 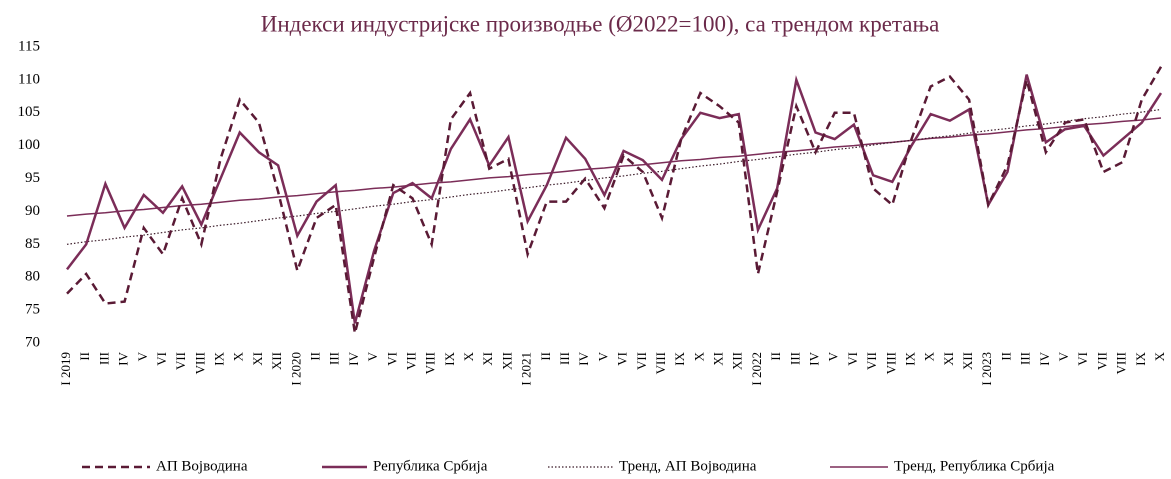 I want to click on x-tick-label: I 2021, so click(x=526, y=369).